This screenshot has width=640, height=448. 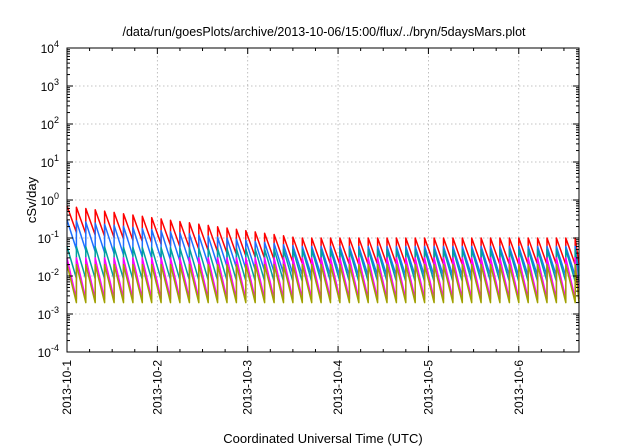 What do you see at coordinates (50, 161) in the screenshot?
I see `y-tick-label: 10¹` at bounding box center [50, 161].